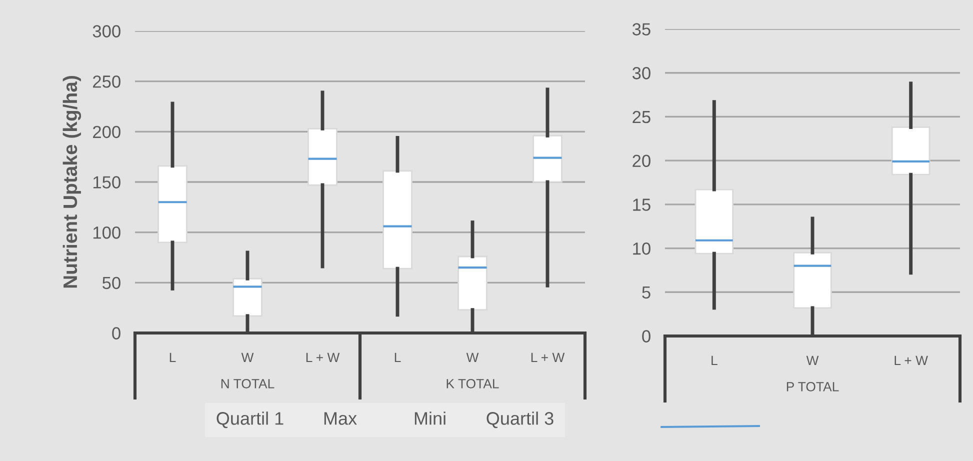 This screenshot has width=973, height=461. I want to click on y-tick-label: 5, so click(646, 292).